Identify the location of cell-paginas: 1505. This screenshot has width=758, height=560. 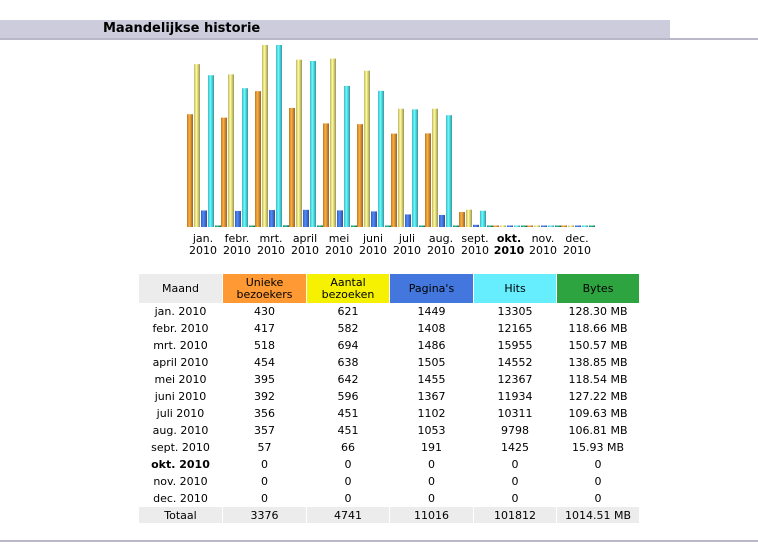
(431, 362).